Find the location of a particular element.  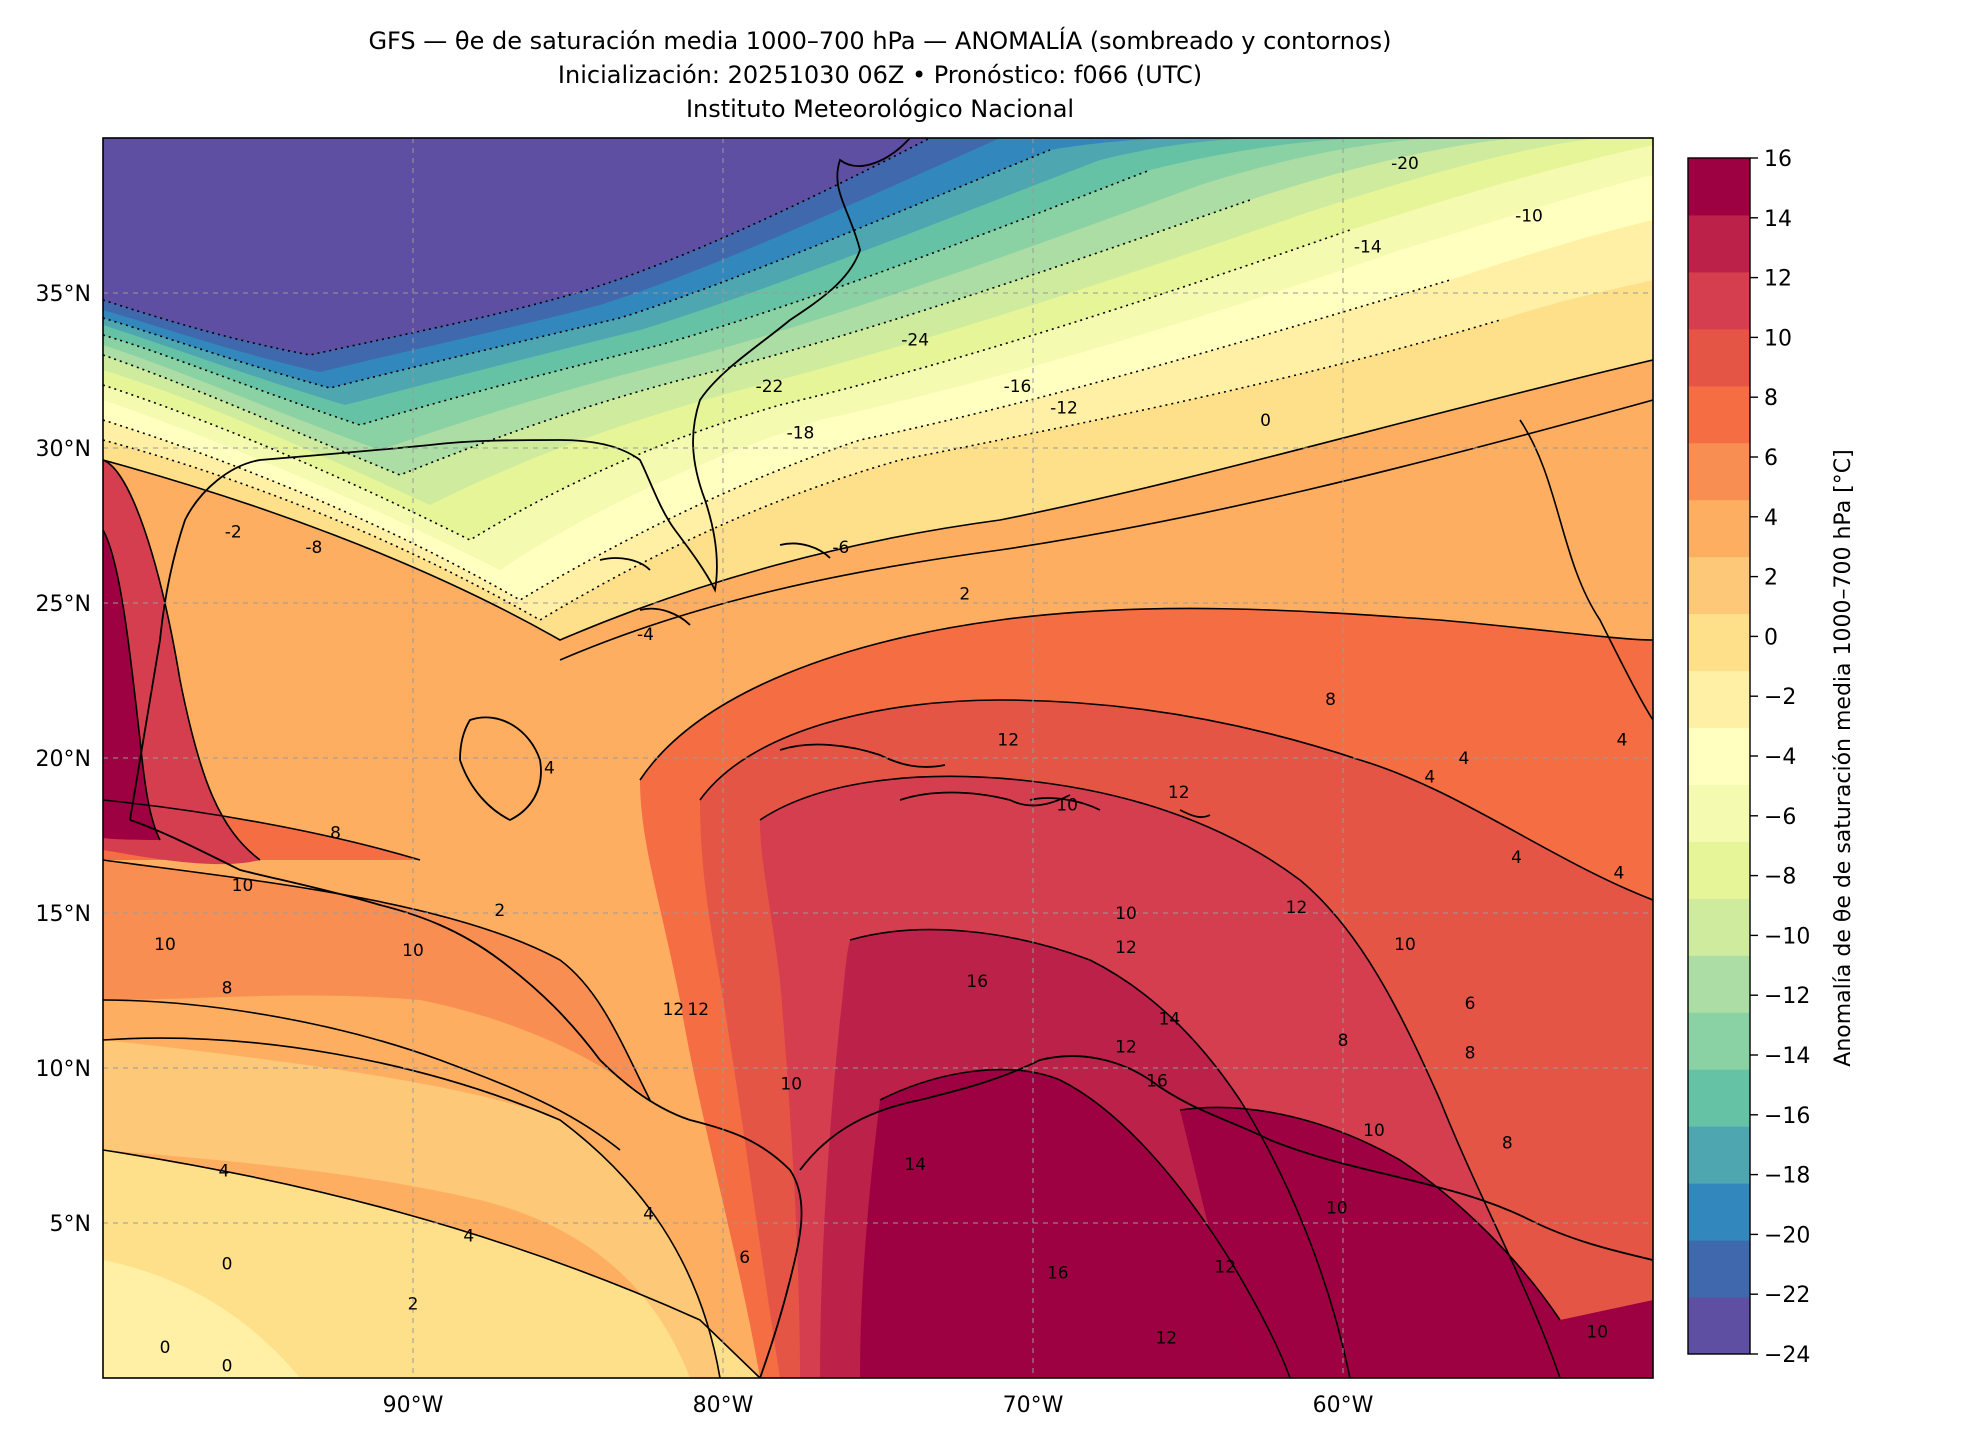

colorbar-tick-label: −12 is located at coordinates (1787, 996).